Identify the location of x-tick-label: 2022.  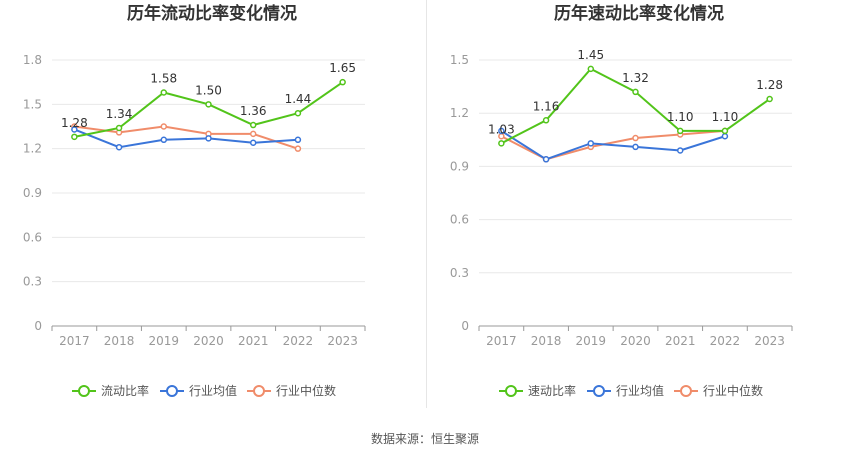
(298, 341).